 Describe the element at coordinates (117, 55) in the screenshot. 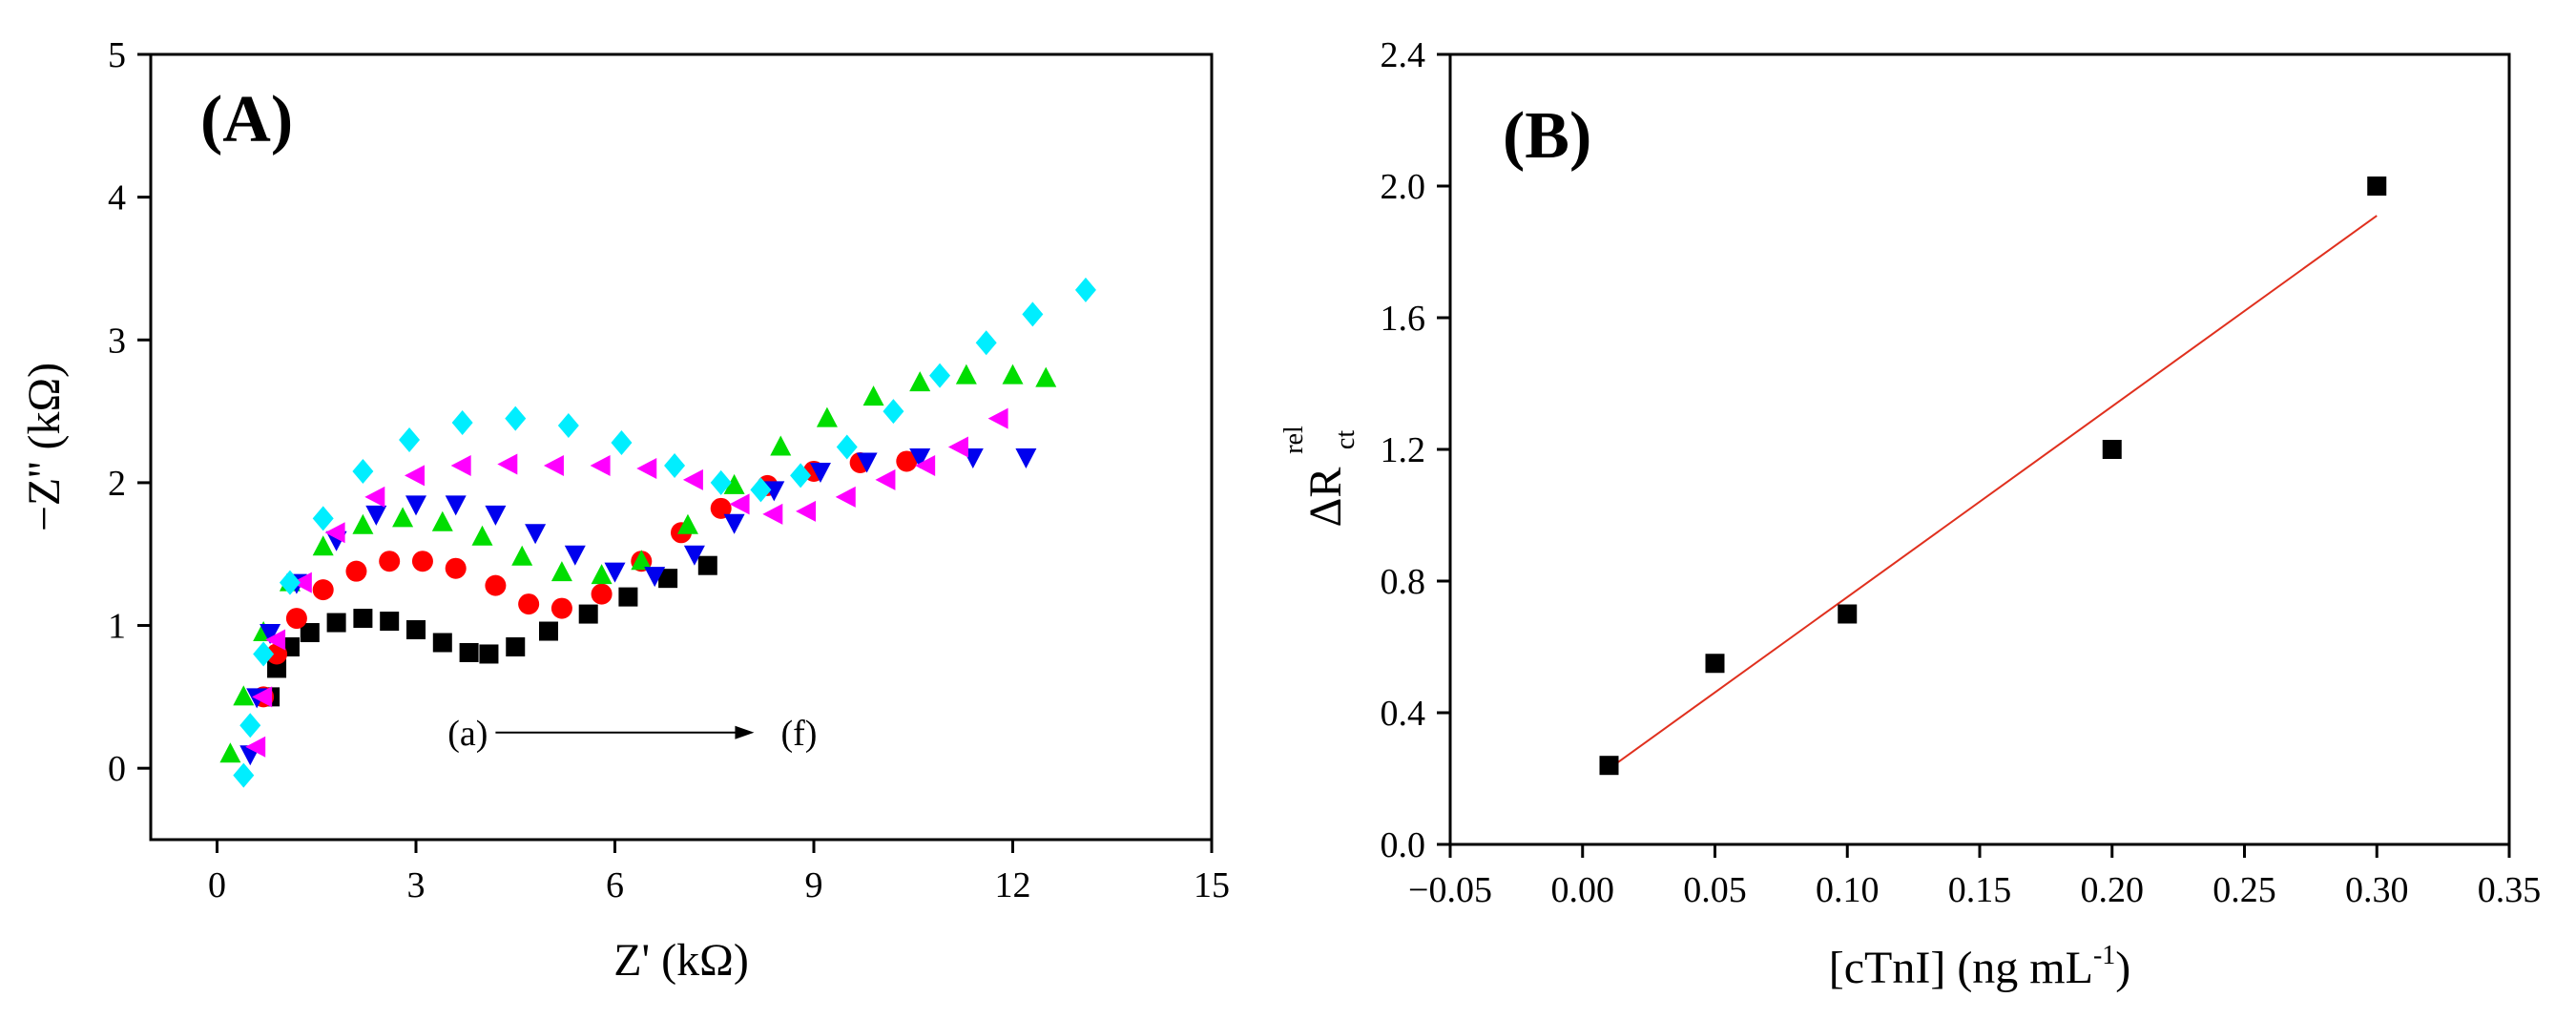

I see `y-tick-label: 5` at that location.